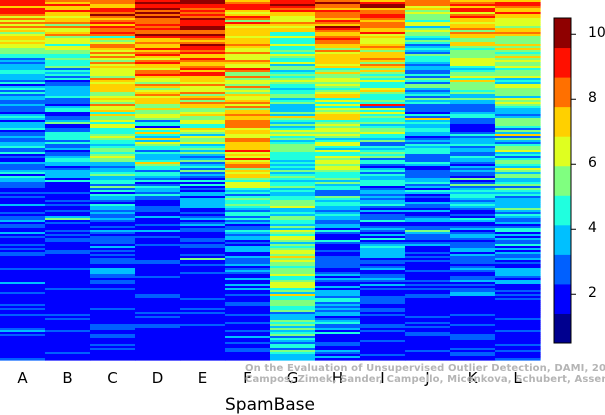 This screenshot has height=415, width=605. I want to click on heatmap-column-A, so click(23, 180).